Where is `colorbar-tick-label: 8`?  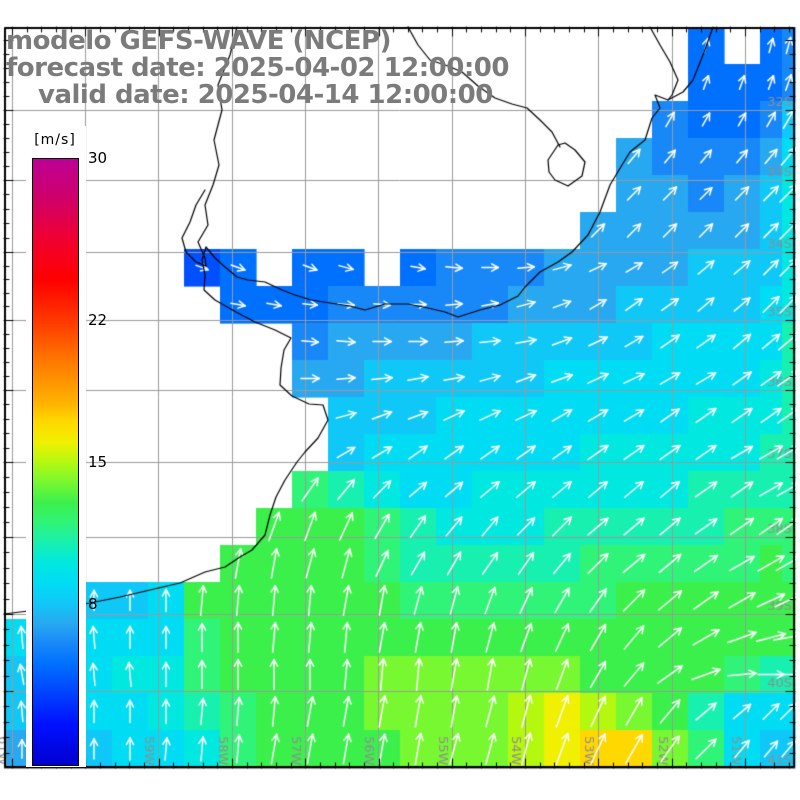 colorbar-tick-label: 8 is located at coordinates (93, 603).